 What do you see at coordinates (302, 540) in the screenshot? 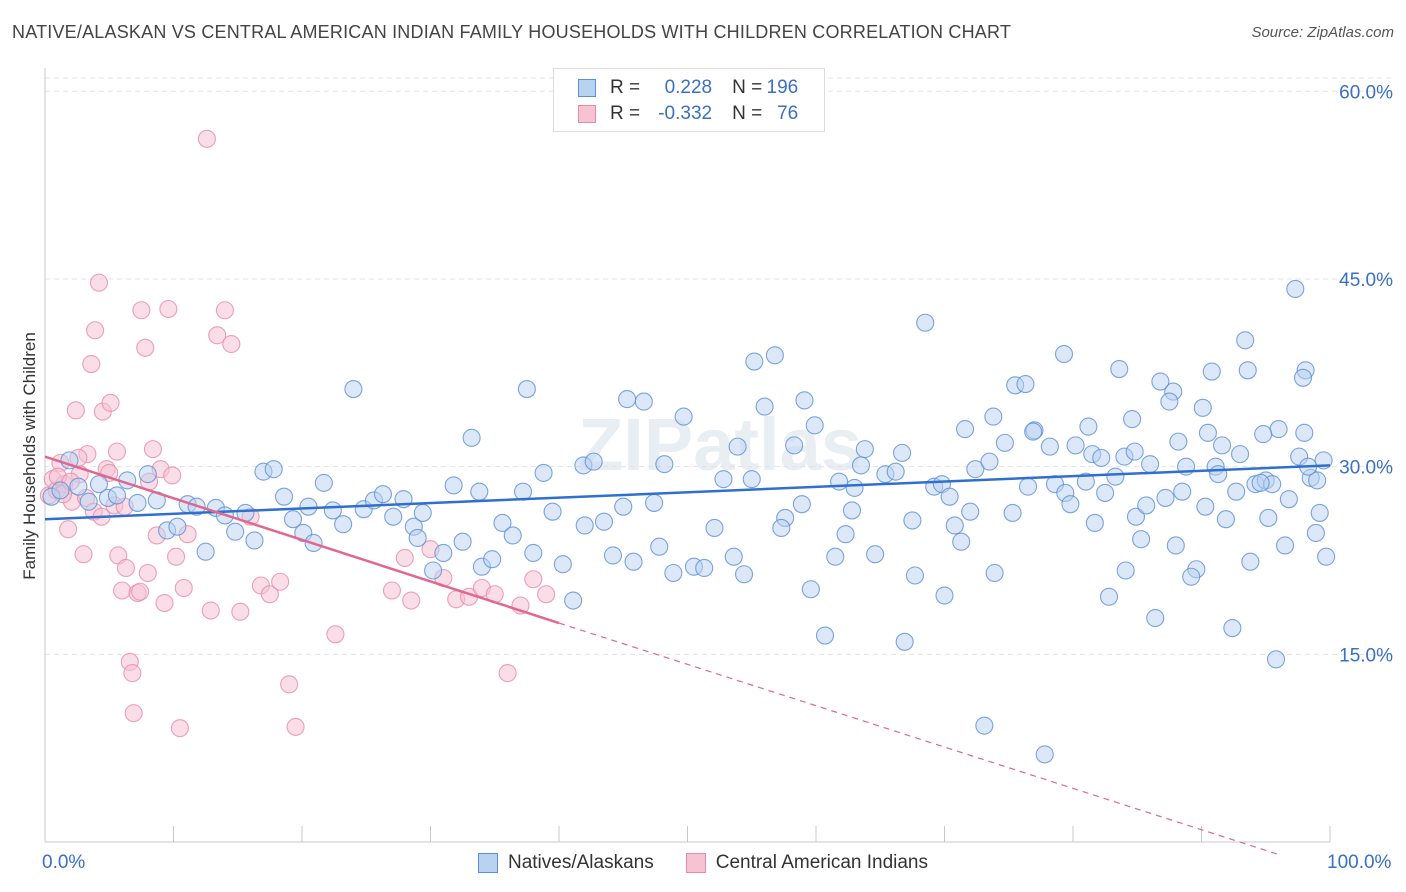
I see `trend-line-central-american` at bounding box center [302, 540].